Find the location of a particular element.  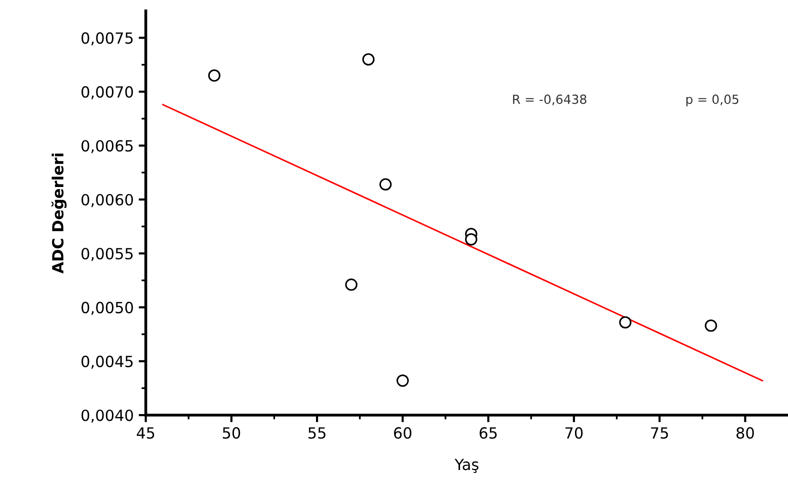

x-axis-title: Yaş is located at coordinates (466, 465).